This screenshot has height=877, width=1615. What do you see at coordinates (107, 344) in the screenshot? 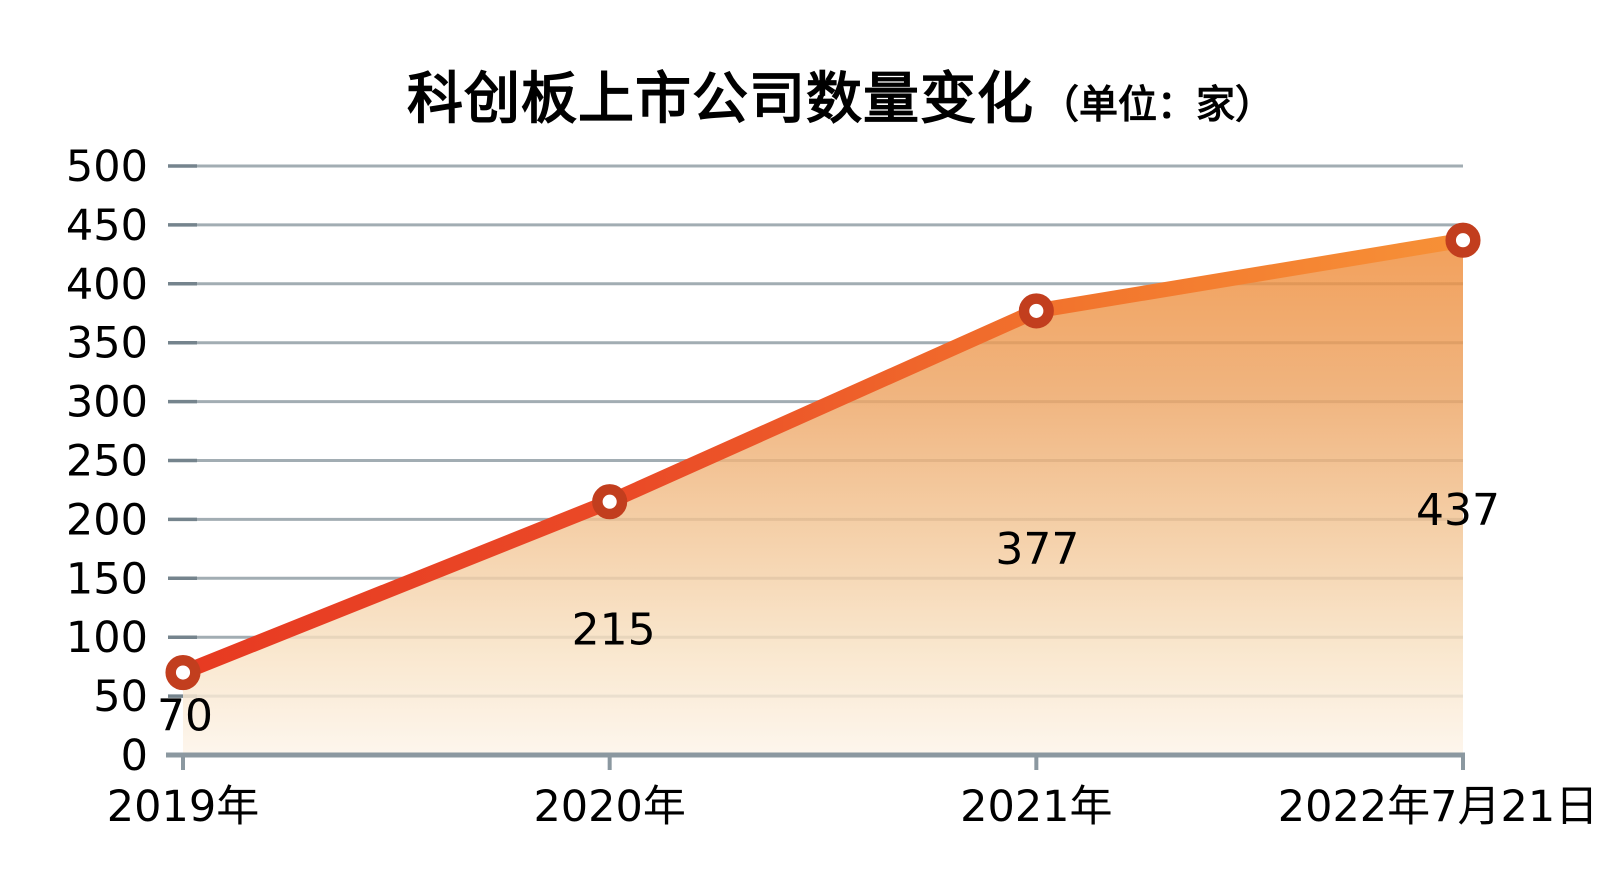
I see `y-axis-label: 350` at bounding box center [107, 344].